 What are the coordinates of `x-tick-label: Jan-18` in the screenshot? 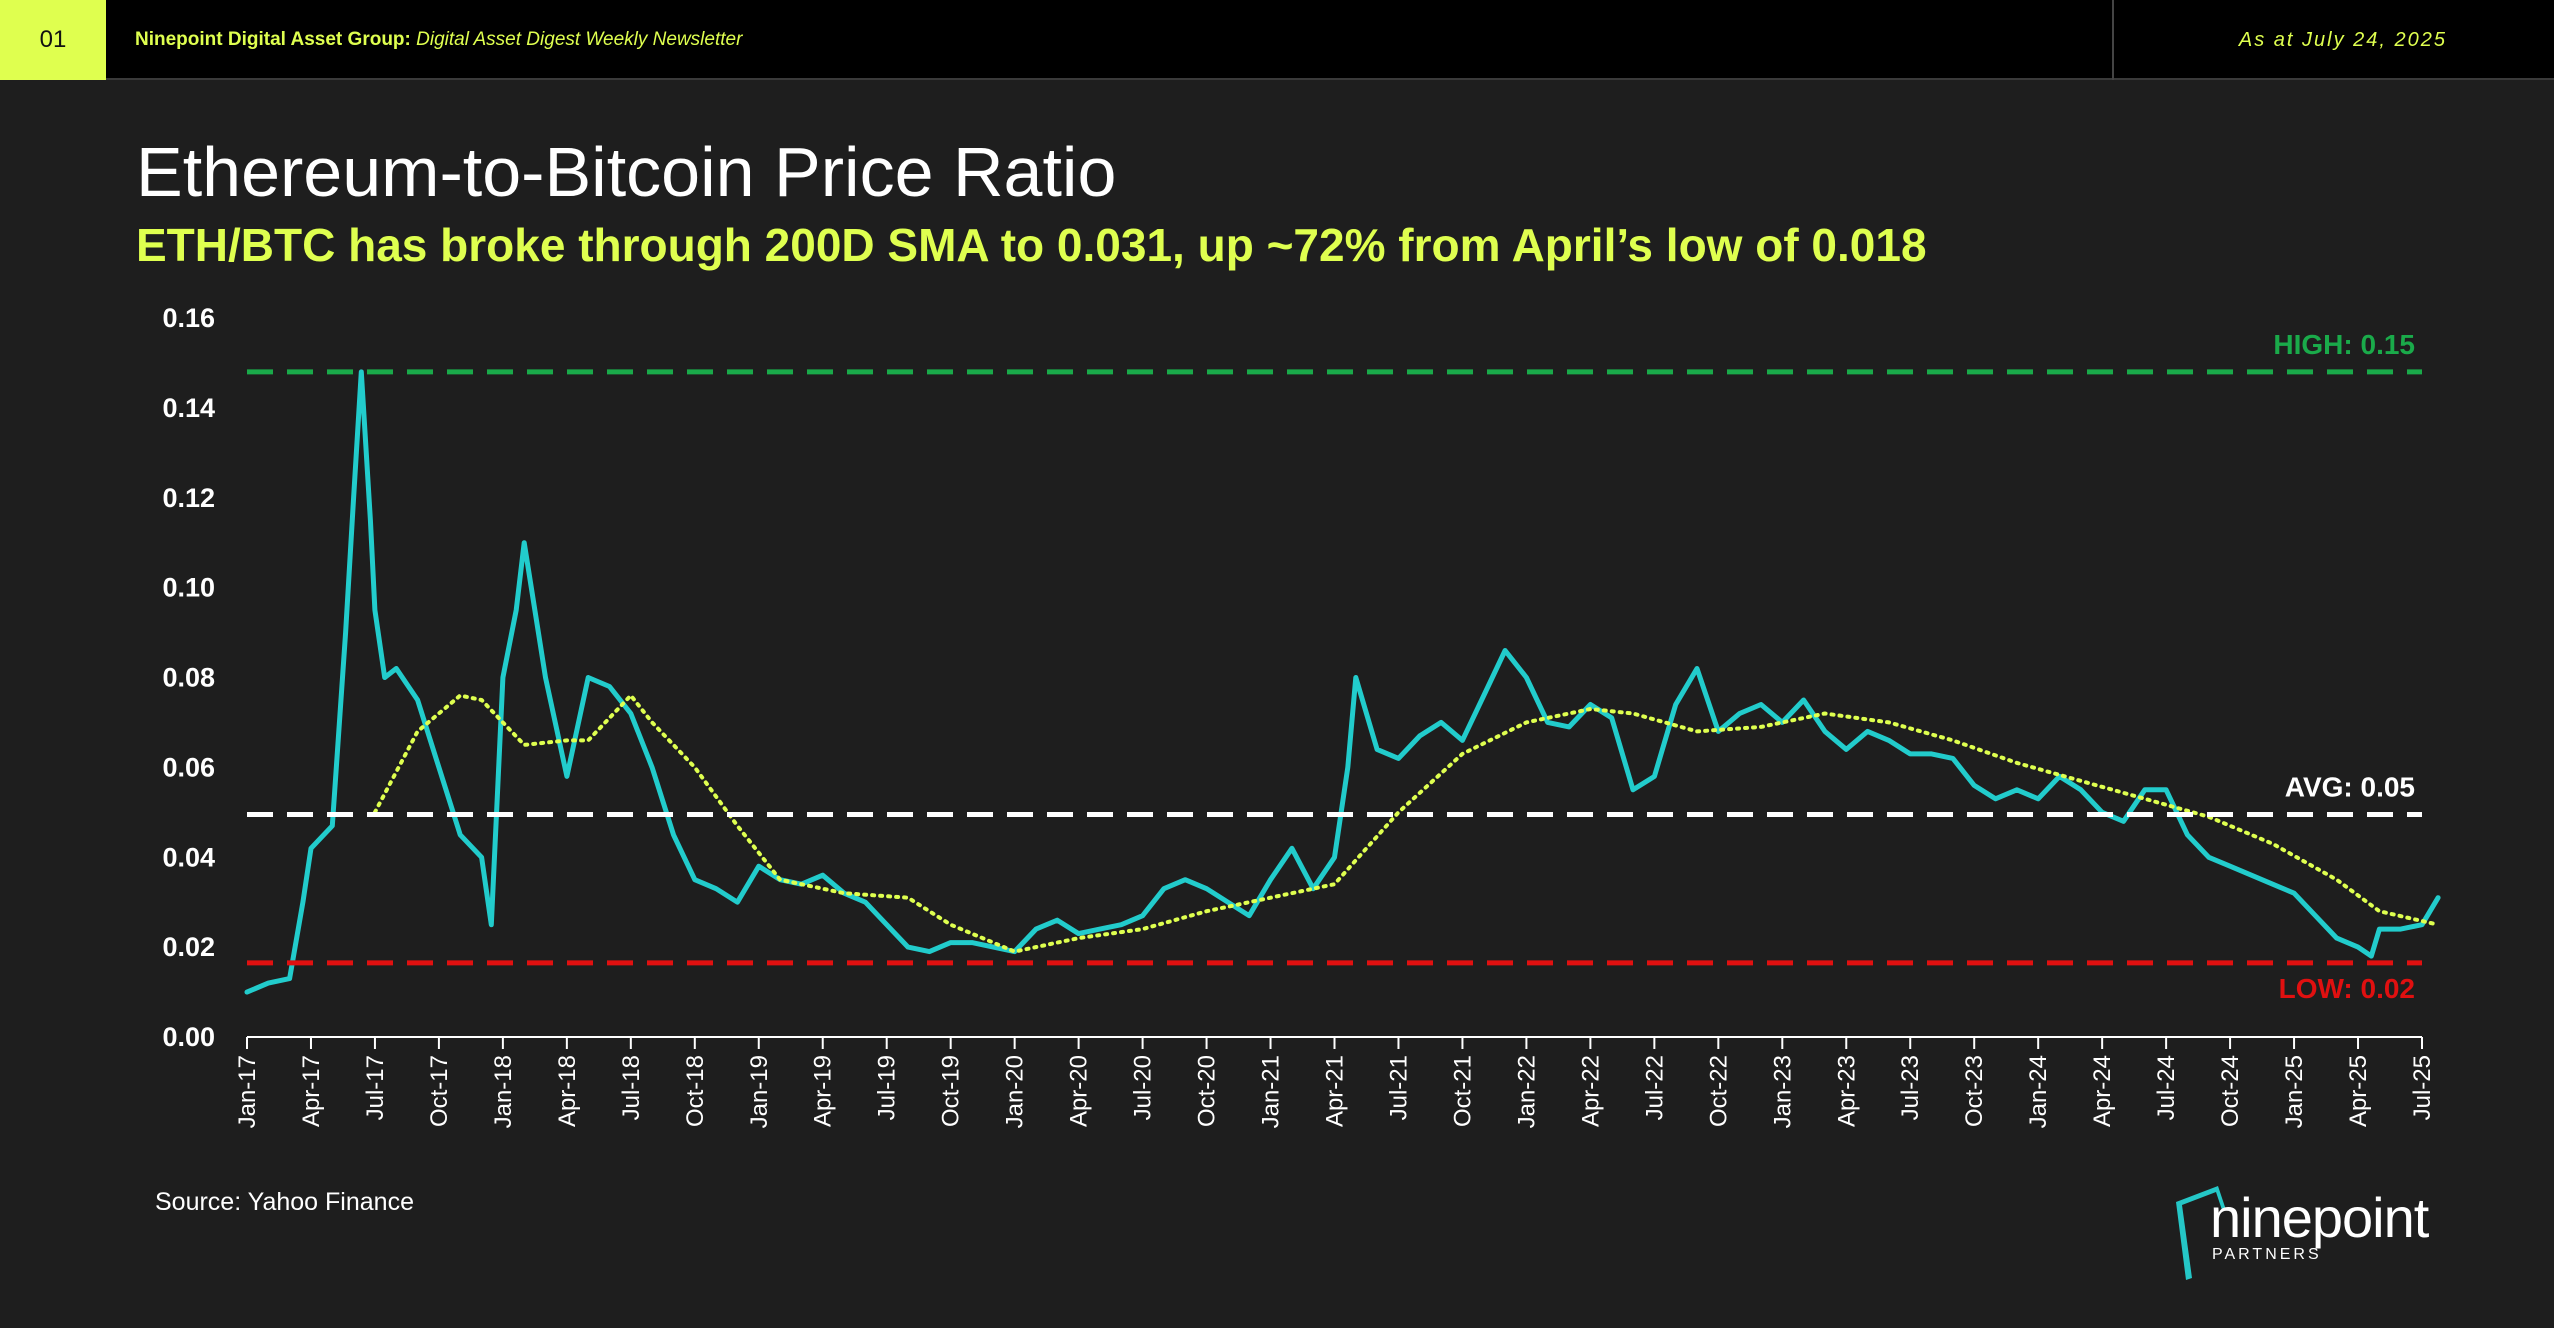 It's located at (503, 1091).